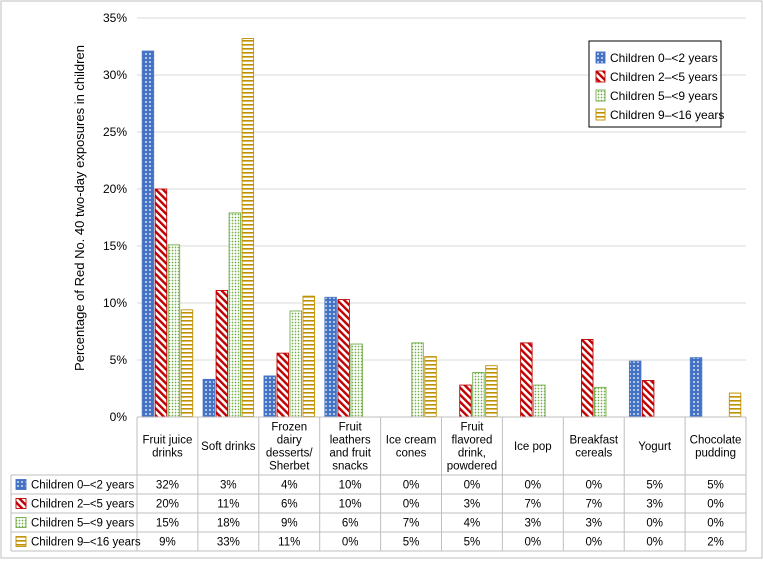 This screenshot has height=564, width=763. What do you see at coordinates (350, 486) in the screenshot?
I see `table-cell: 10%` at bounding box center [350, 486].